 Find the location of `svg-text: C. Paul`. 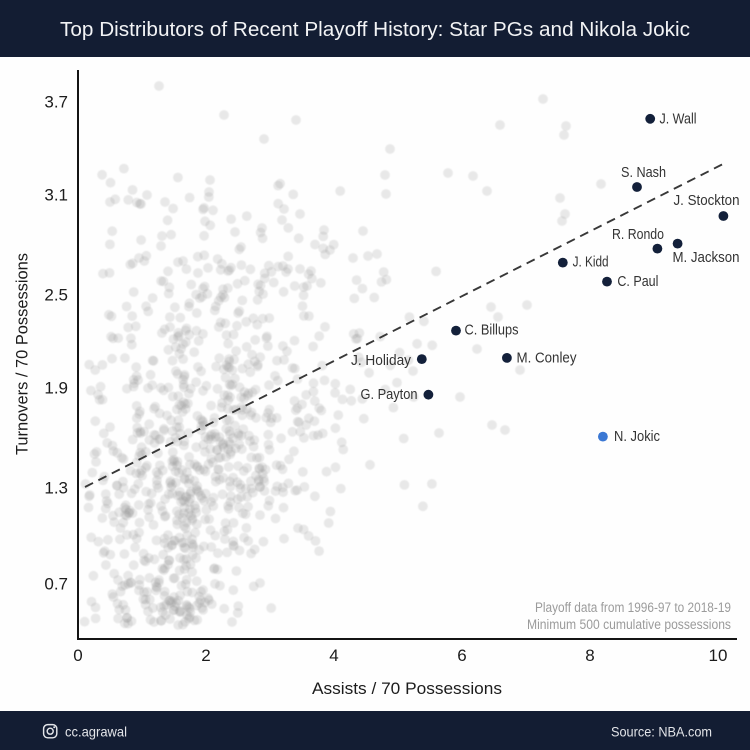

svg-text: C. Paul is located at coordinates (637, 281).